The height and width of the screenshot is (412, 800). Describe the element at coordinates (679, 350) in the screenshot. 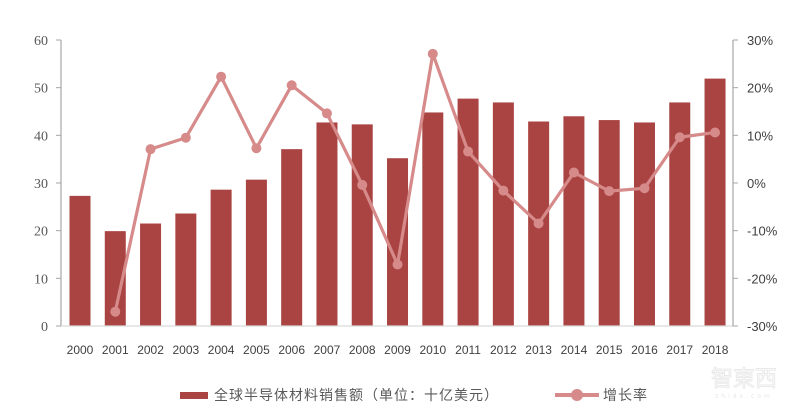

I see `x-tick-label: 2017` at that location.